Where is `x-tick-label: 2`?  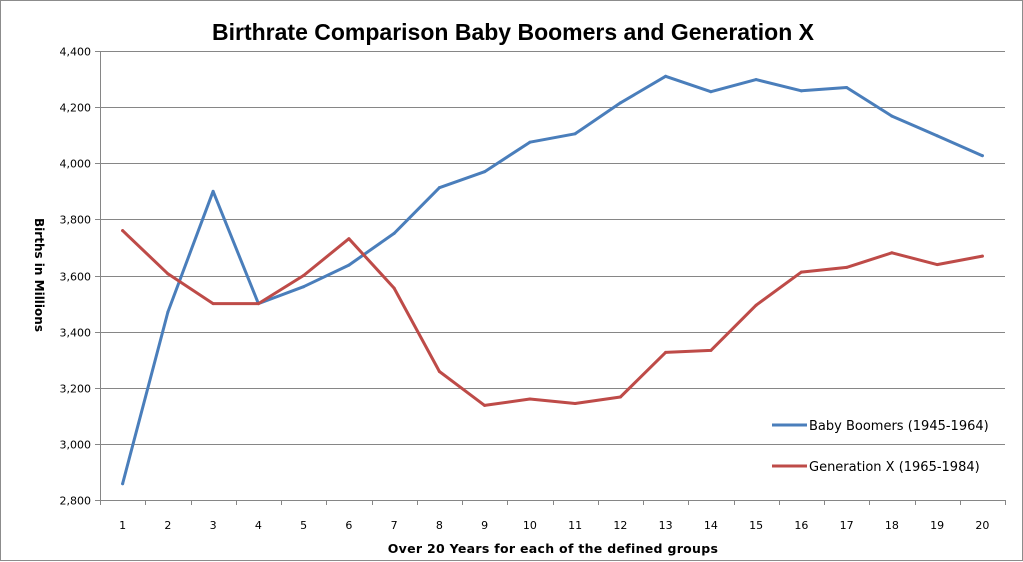
x-tick-label: 2 is located at coordinates (167, 525).